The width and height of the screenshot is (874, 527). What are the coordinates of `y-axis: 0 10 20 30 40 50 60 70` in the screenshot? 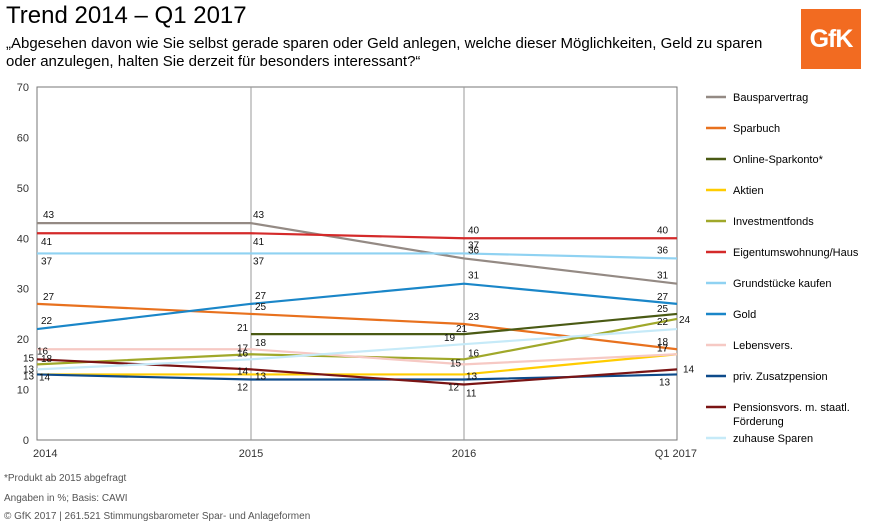 It's located at (23, 264).